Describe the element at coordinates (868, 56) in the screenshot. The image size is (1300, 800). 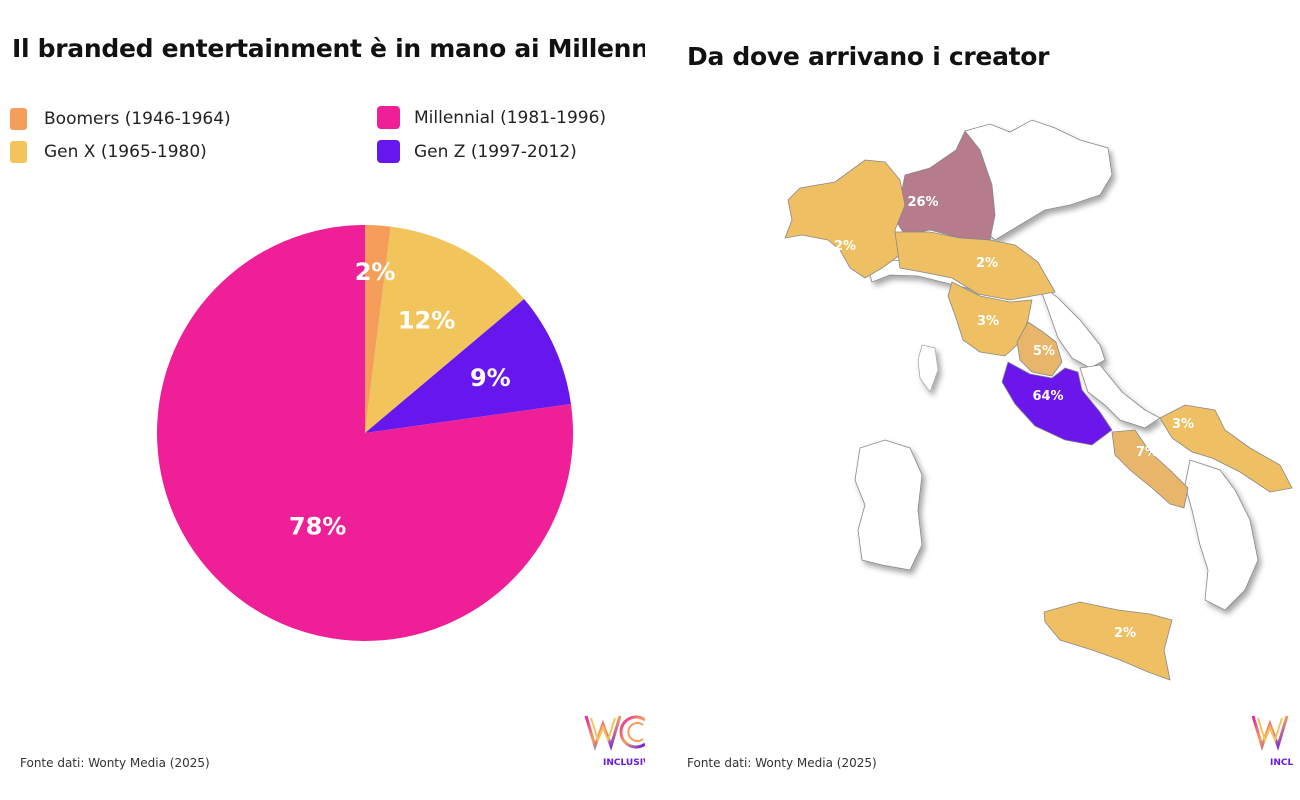
I see `map-title: Da dove arrivano i creator` at that location.